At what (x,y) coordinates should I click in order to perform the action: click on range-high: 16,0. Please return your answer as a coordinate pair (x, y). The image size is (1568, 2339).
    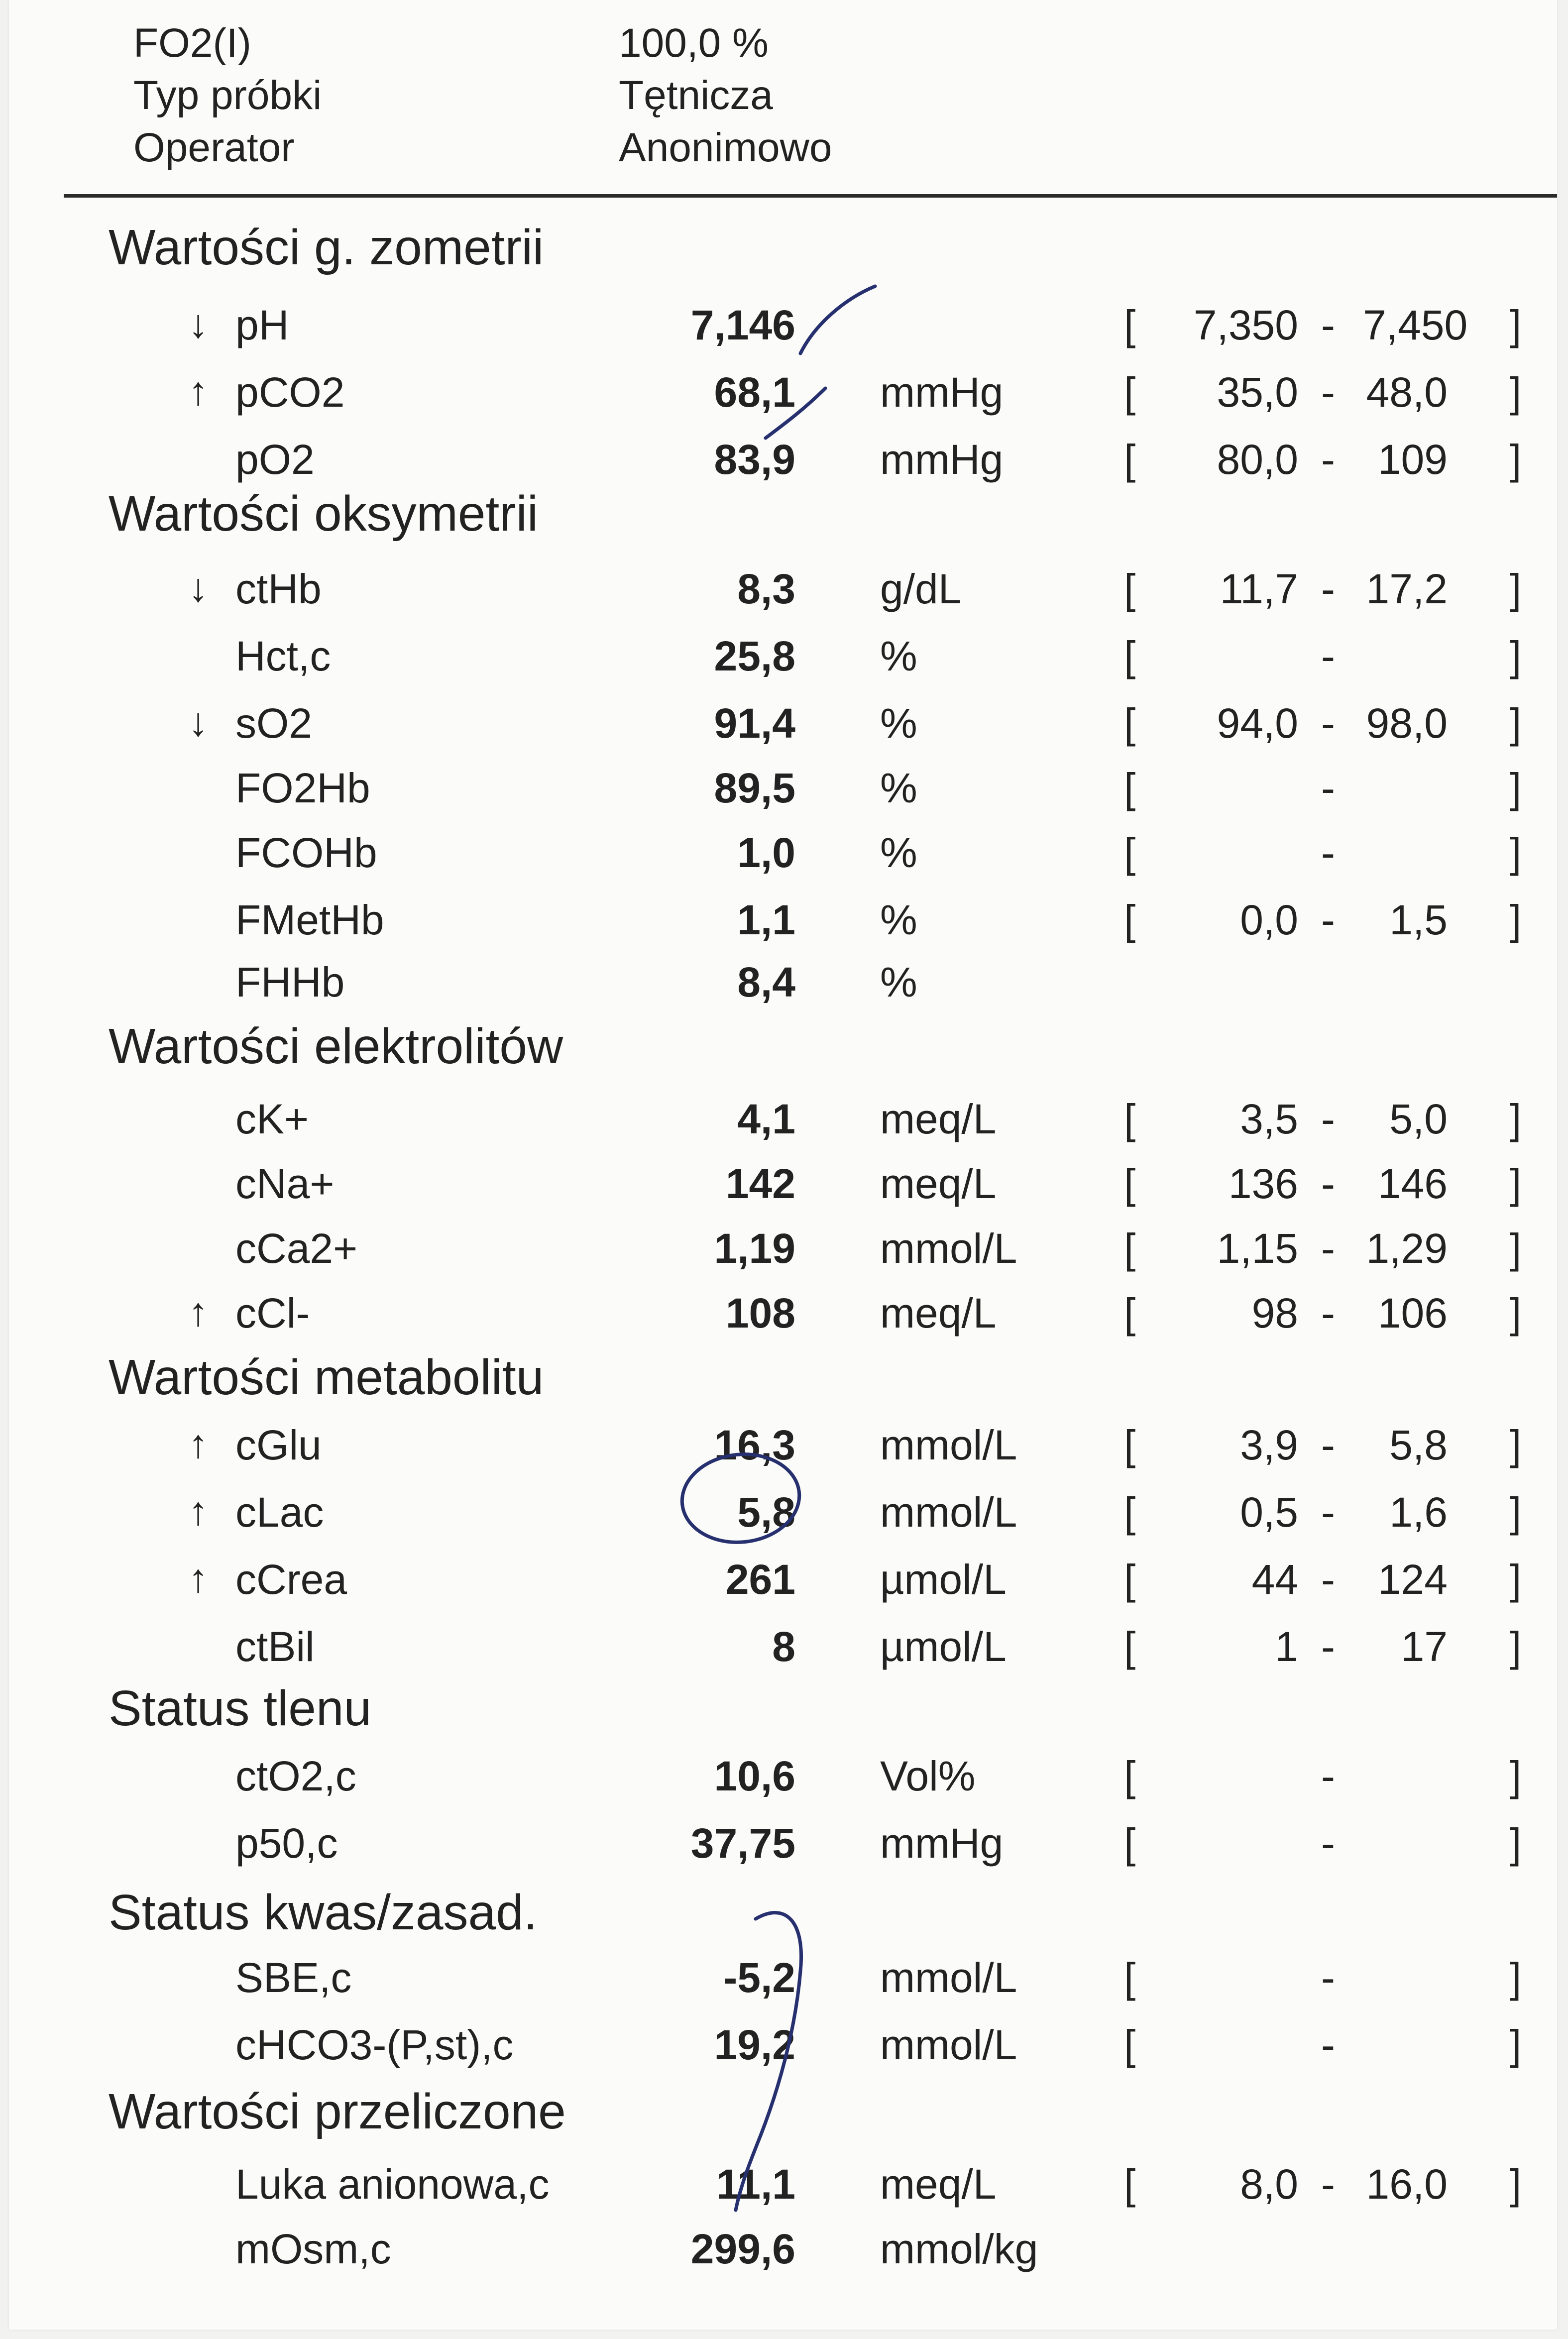
    Looking at the image, I should click on (1407, 2184).